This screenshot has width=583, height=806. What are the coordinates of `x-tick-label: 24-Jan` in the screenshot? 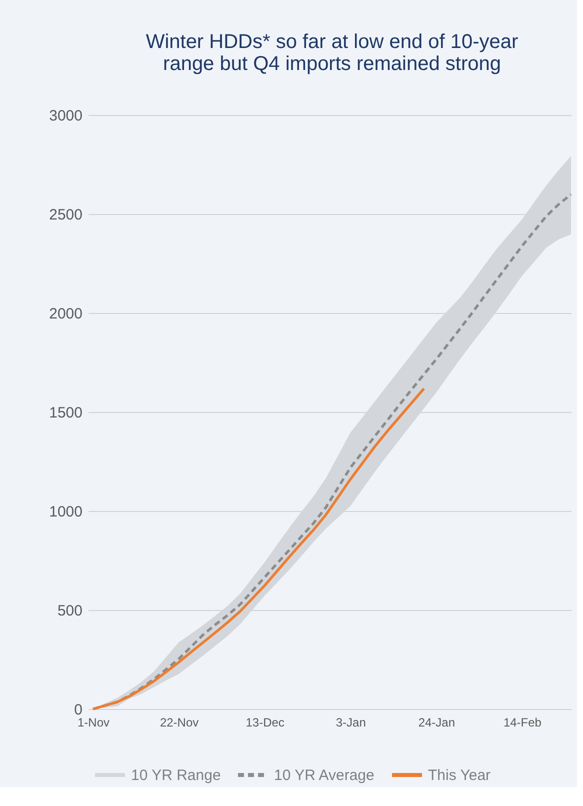 It's located at (437, 723).